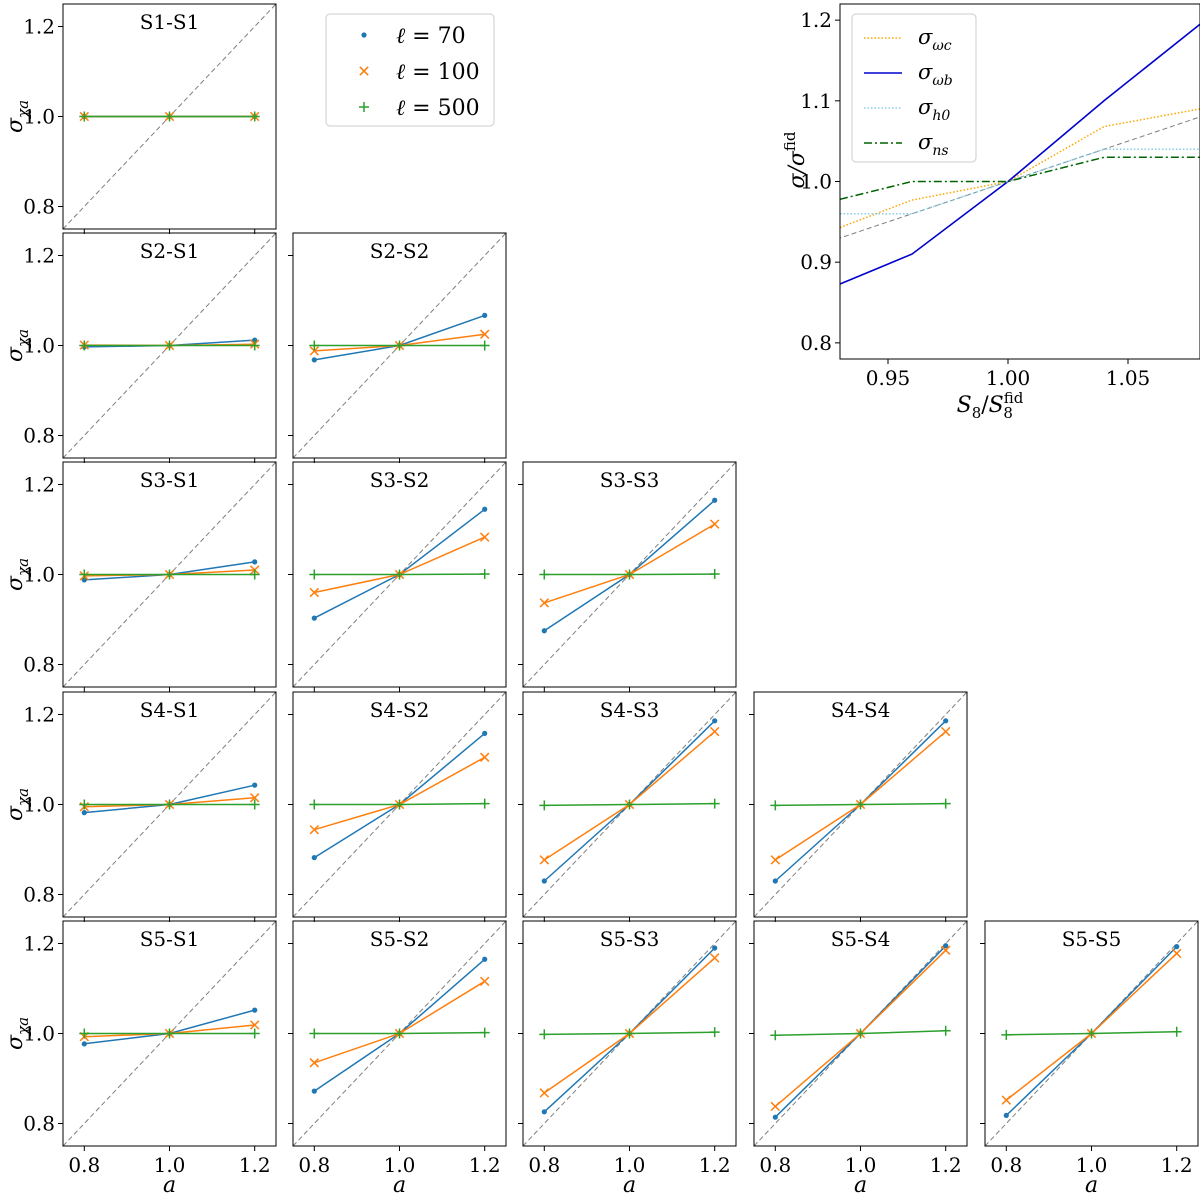  Describe the element at coordinates (985, 405) in the screenshot. I see `inset-x-label-slash: /` at that location.